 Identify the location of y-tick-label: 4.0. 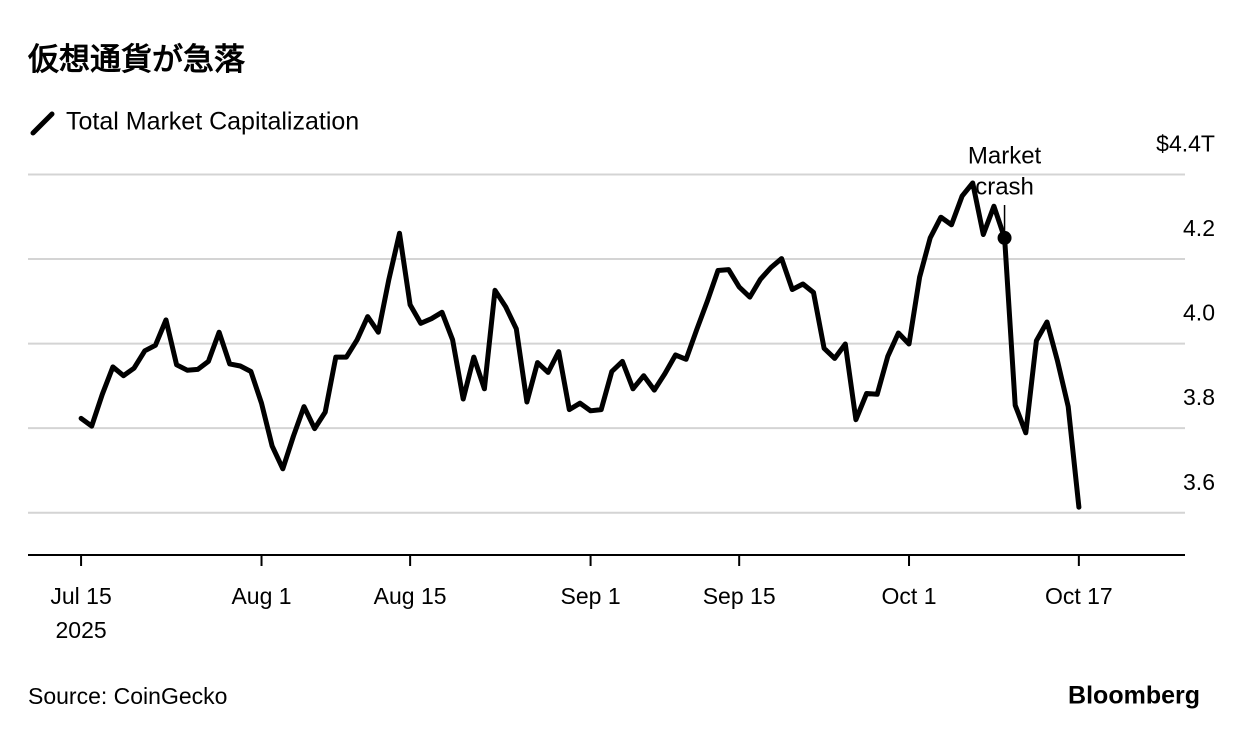
(1199, 313).